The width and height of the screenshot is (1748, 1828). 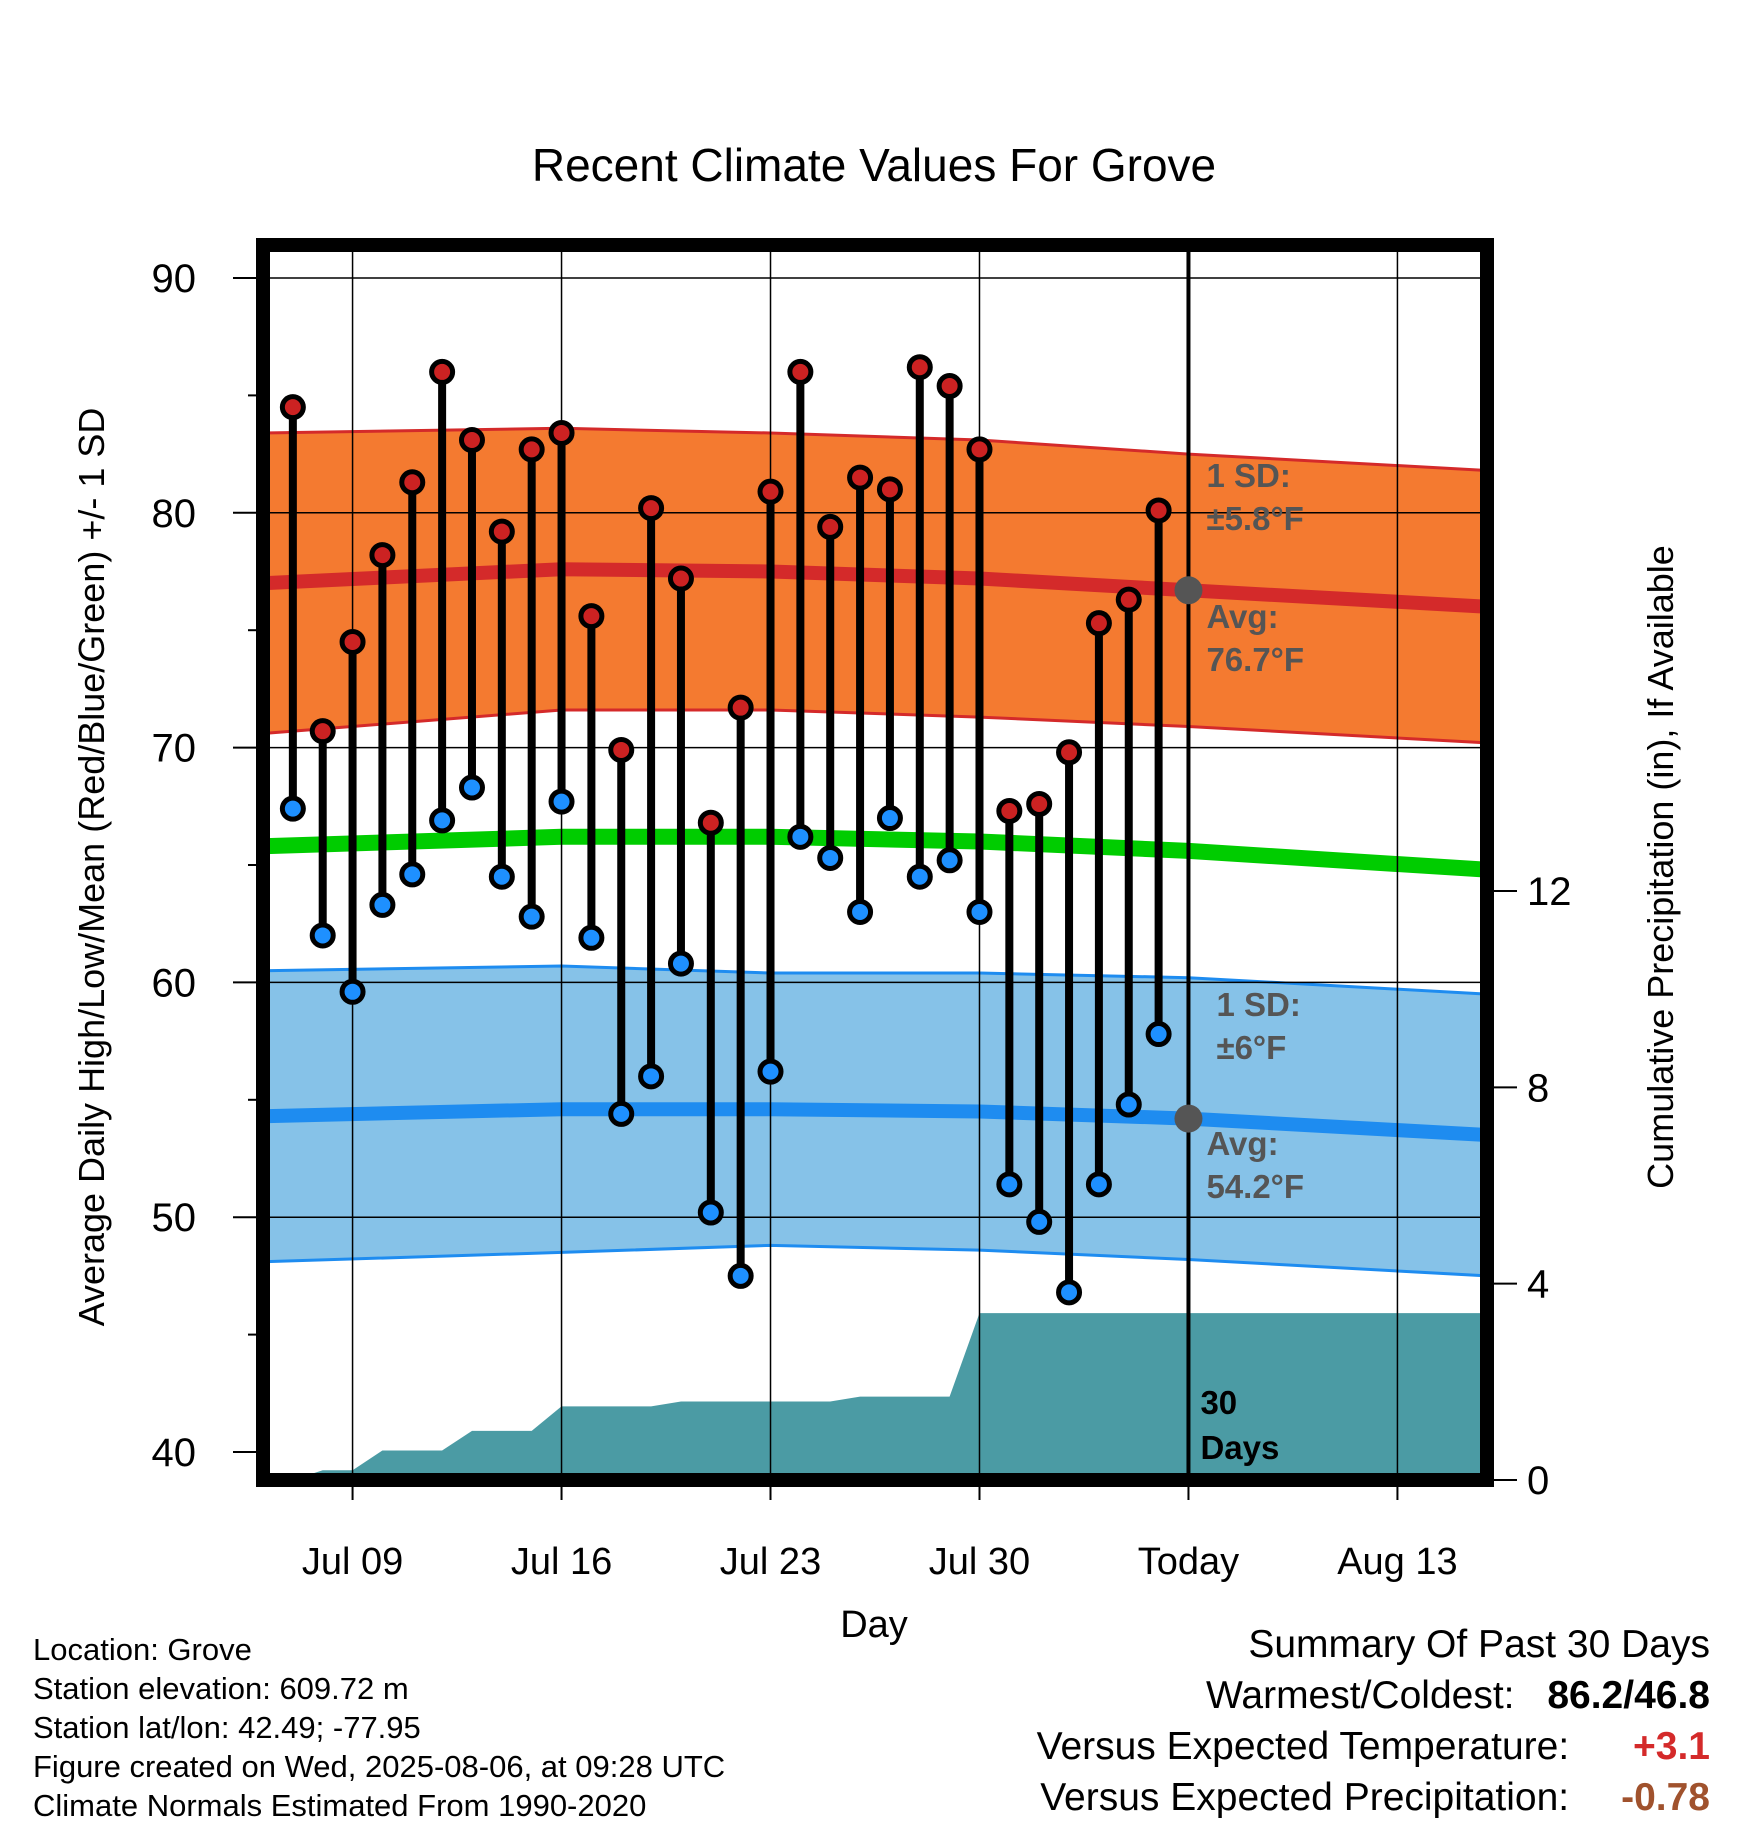 I want to click on warm-cold-label: Warmest/Coldest:, so click(x=1360, y=1695).